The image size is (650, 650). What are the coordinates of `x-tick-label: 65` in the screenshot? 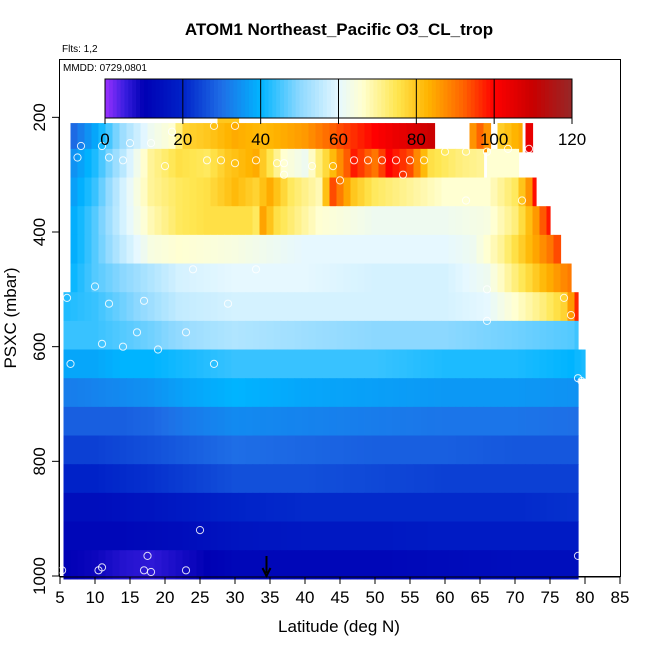 It's located at (480, 597).